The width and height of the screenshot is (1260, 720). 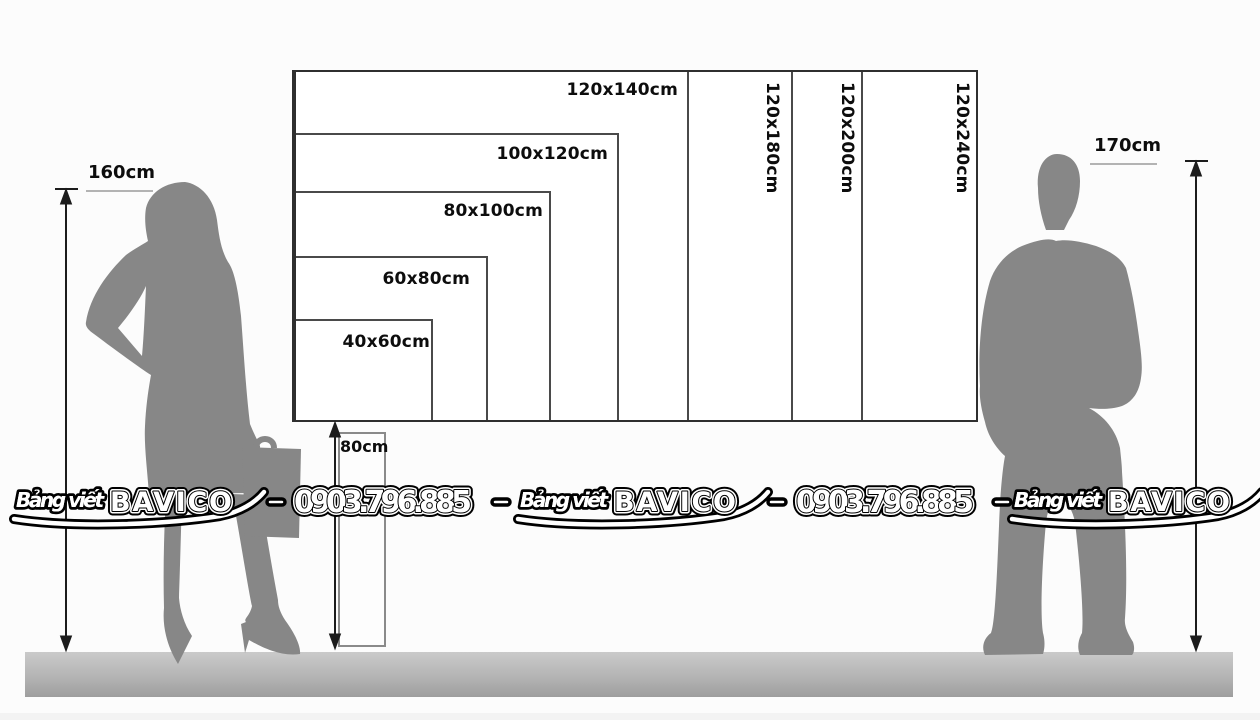 What do you see at coordinates (772, 138) in the screenshot?
I see `board-label-120x180: 120x180cm` at bounding box center [772, 138].